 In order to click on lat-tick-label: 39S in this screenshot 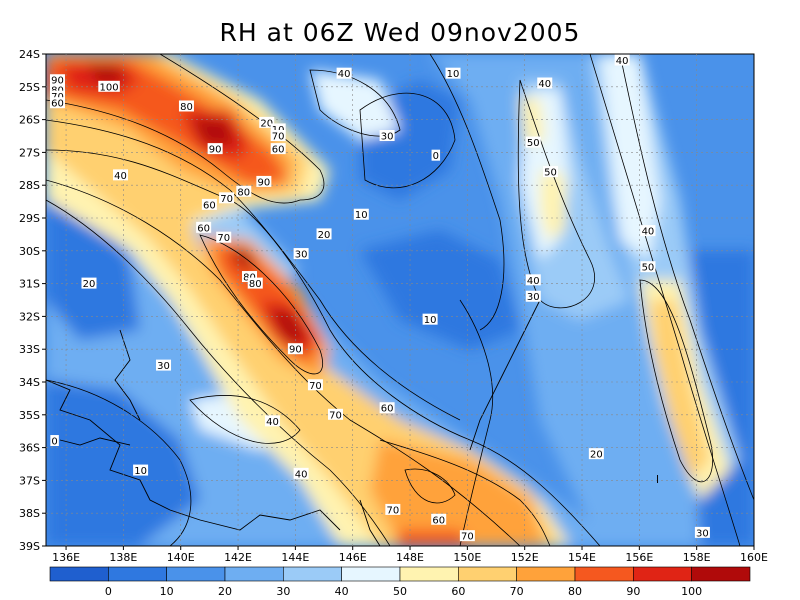, I will do `click(29, 546)`.